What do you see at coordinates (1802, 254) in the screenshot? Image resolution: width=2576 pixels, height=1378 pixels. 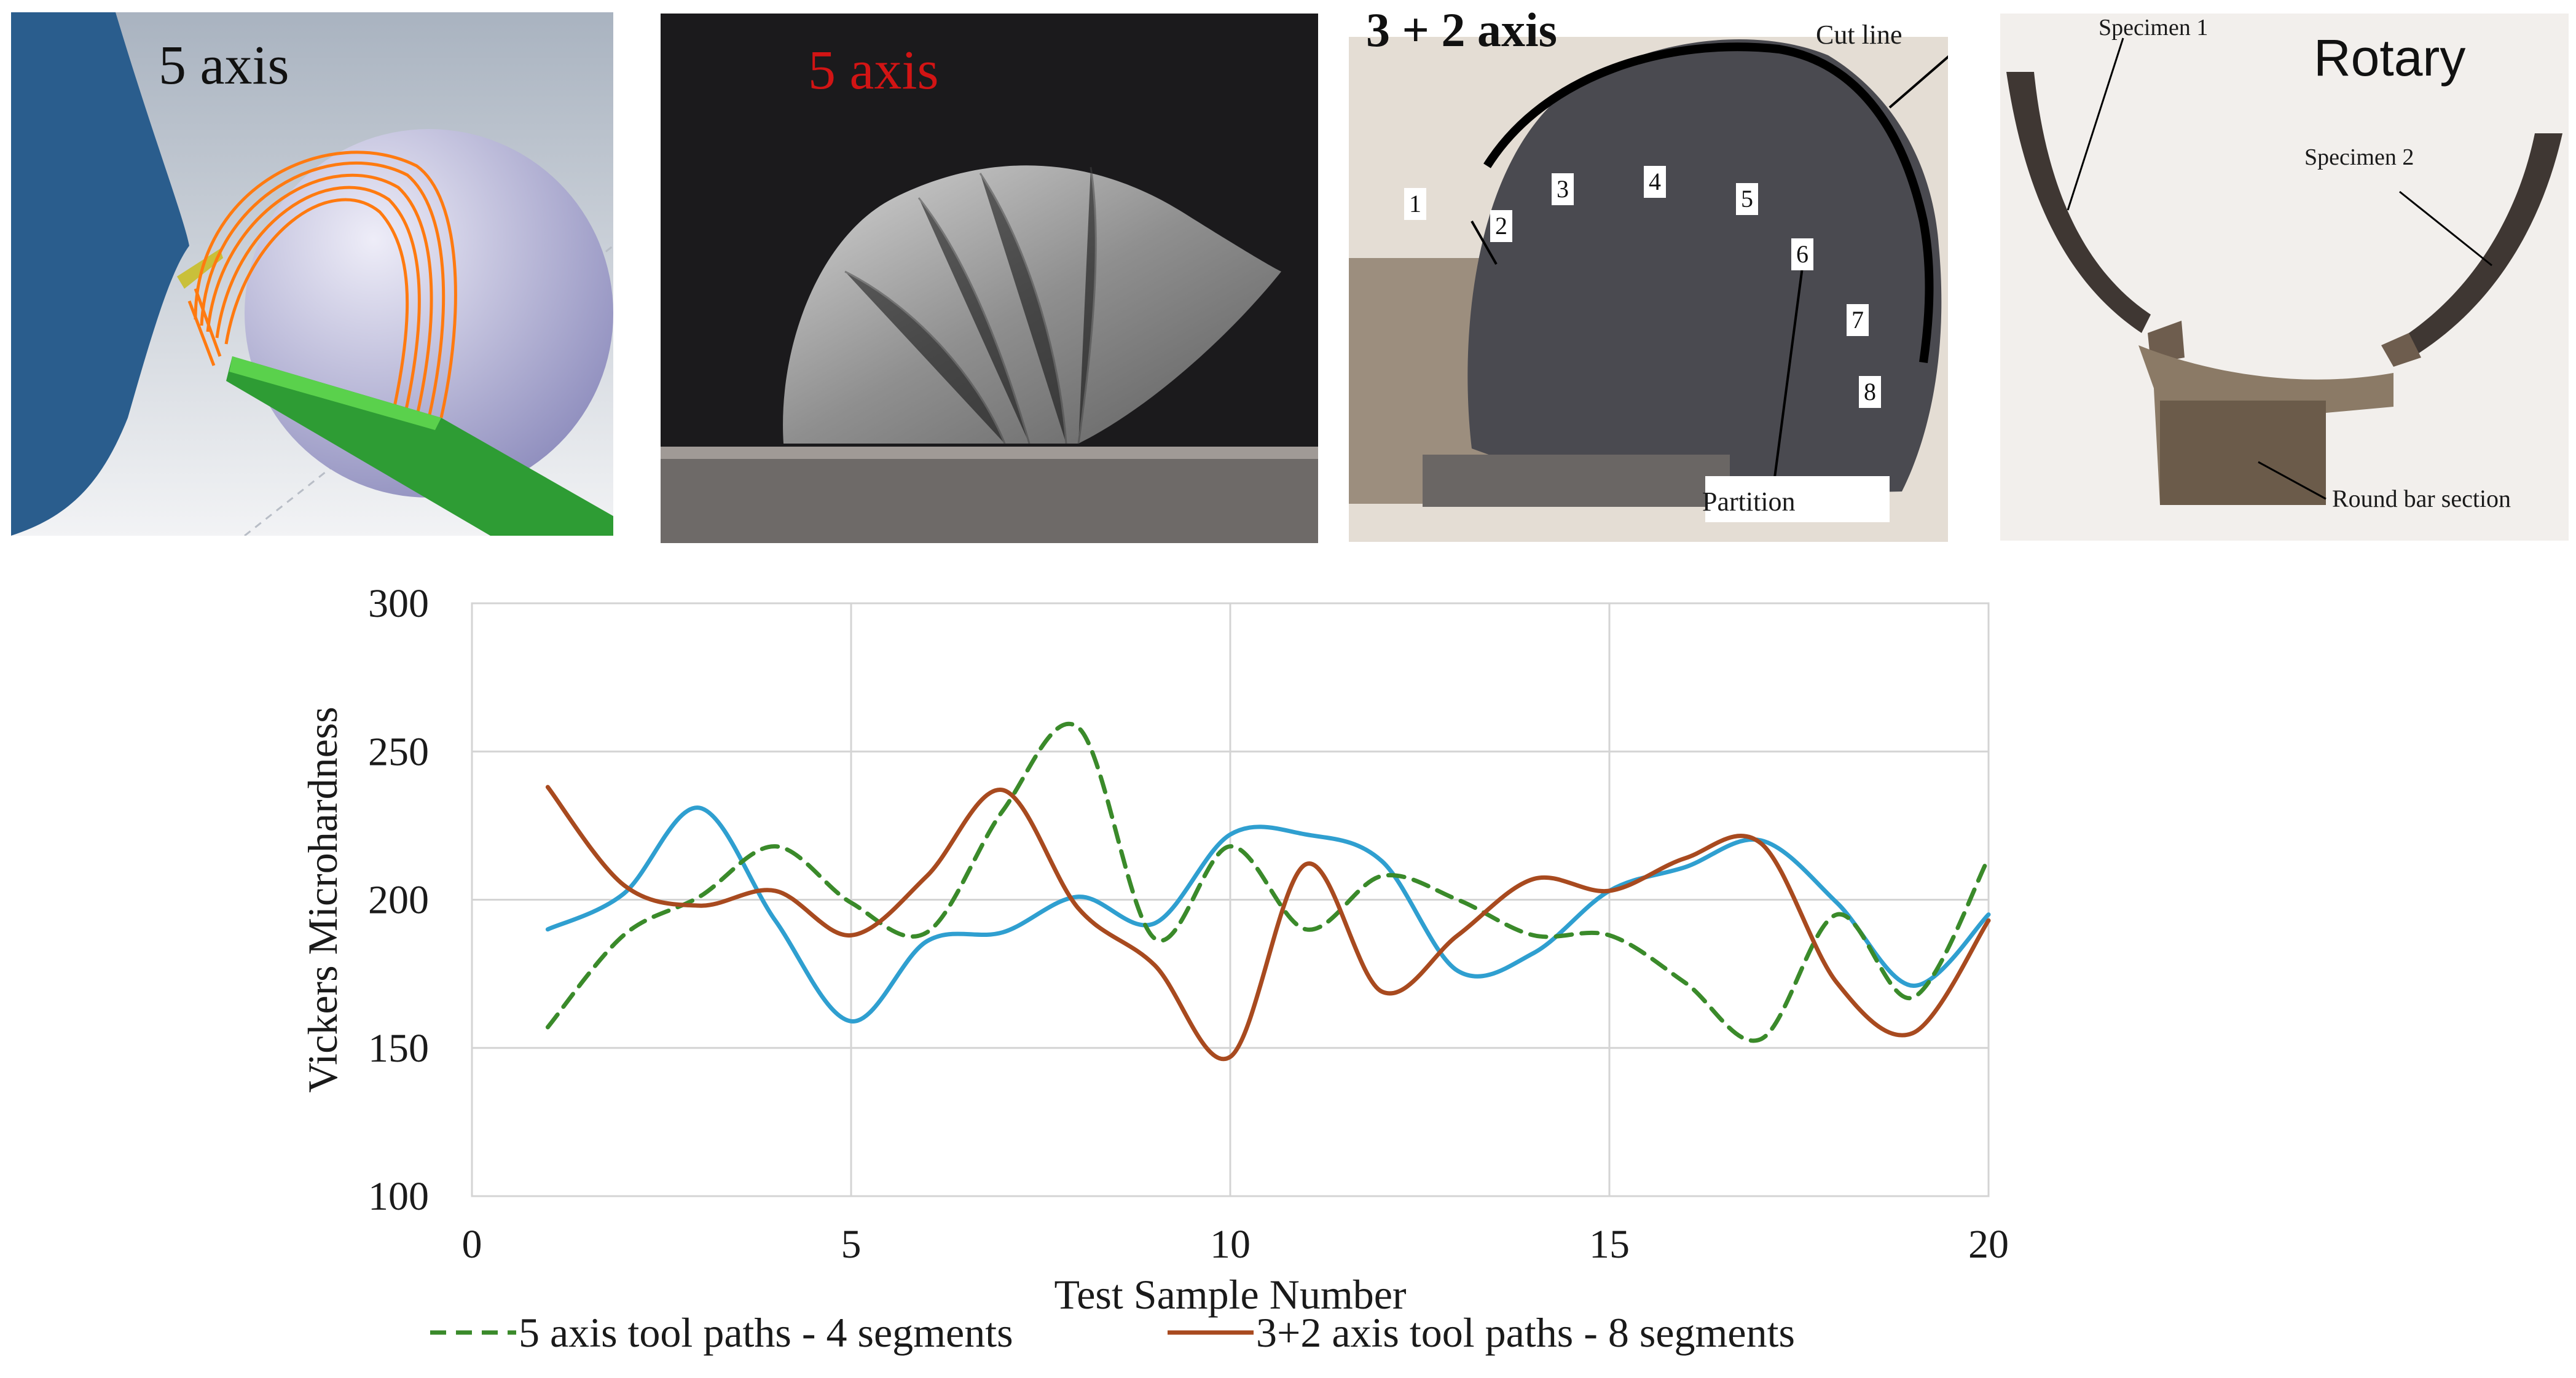 I see `segment-number: 6` at bounding box center [1802, 254].